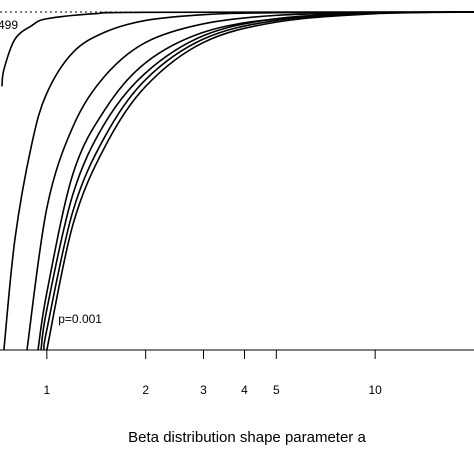  Describe the element at coordinates (244, 390) in the screenshot. I see `x-tick-label: 4` at that location.